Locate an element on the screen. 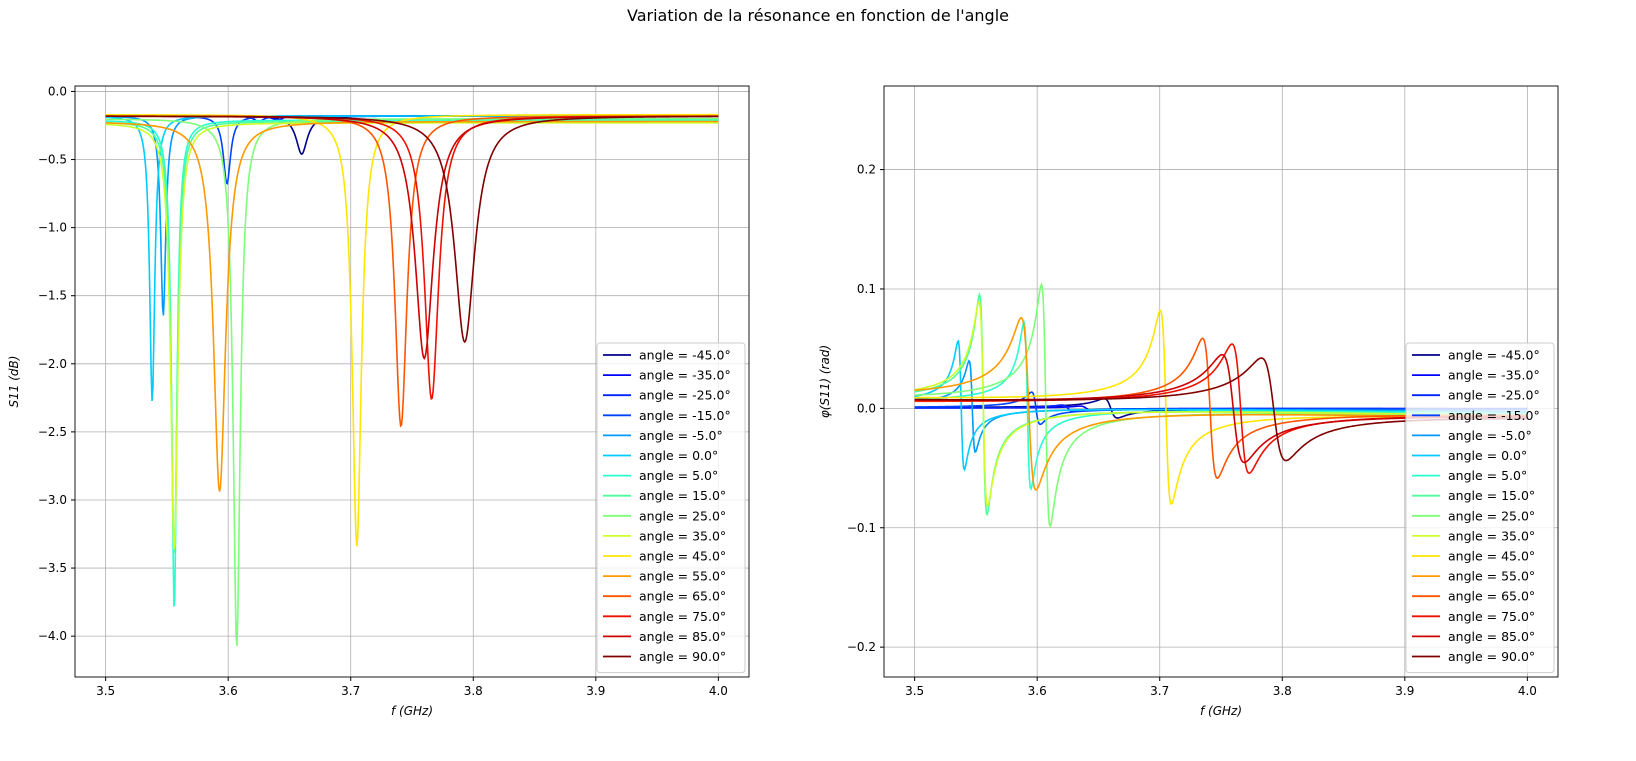 The height and width of the screenshot is (761, 1636). y-tick-label: −3.0 is located at coordinates (52, 500).